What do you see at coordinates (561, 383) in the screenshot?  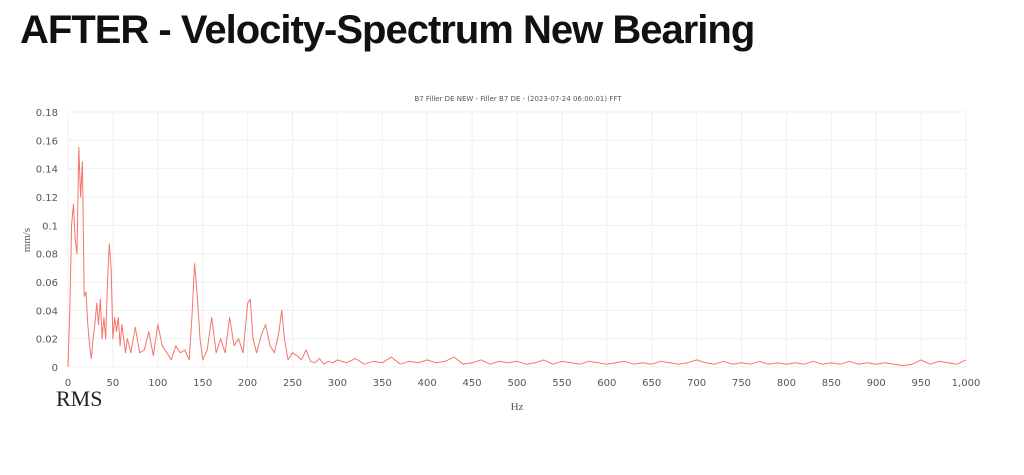 I see `x-tick-label: 550` at bounding box center [561, 383].